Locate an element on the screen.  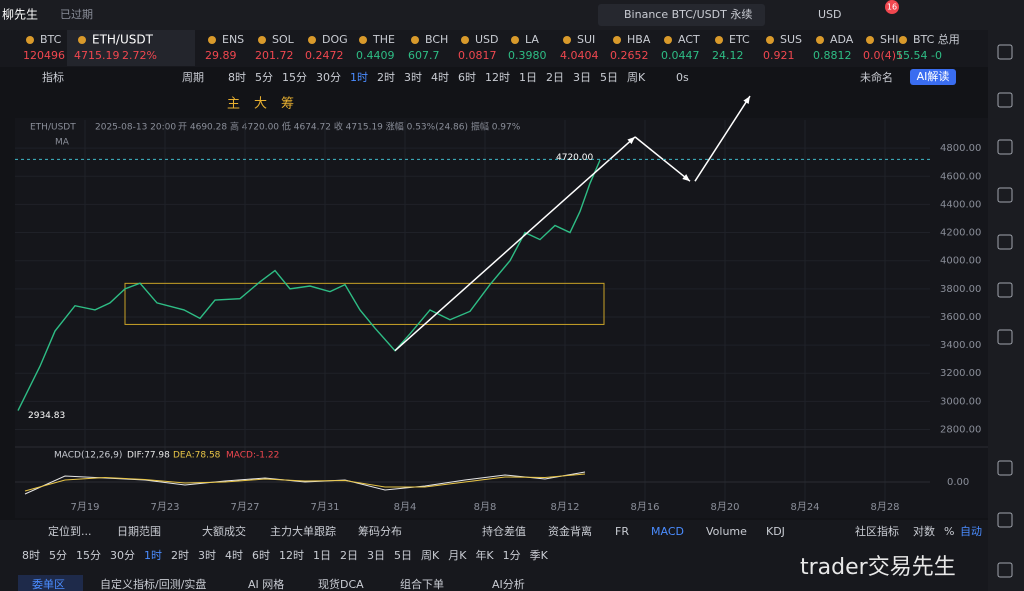
ticker-price: 607.7 is located at coordinates (424, 55).